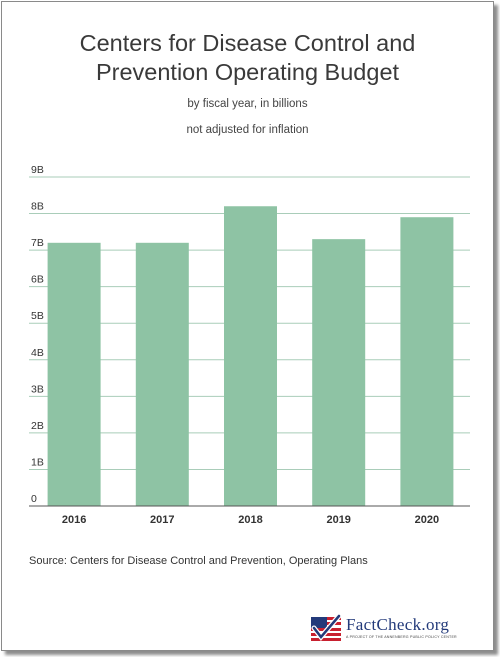  What do you see at coordinates (326, 627) in the screenshot?
I see `flag-check-icon` at bounding box center [326, 627].